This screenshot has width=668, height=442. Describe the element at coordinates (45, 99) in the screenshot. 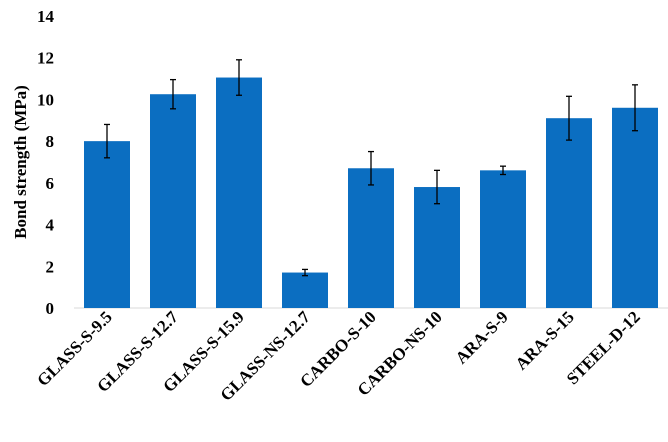

I see `y-tick-label: 10` at that location.